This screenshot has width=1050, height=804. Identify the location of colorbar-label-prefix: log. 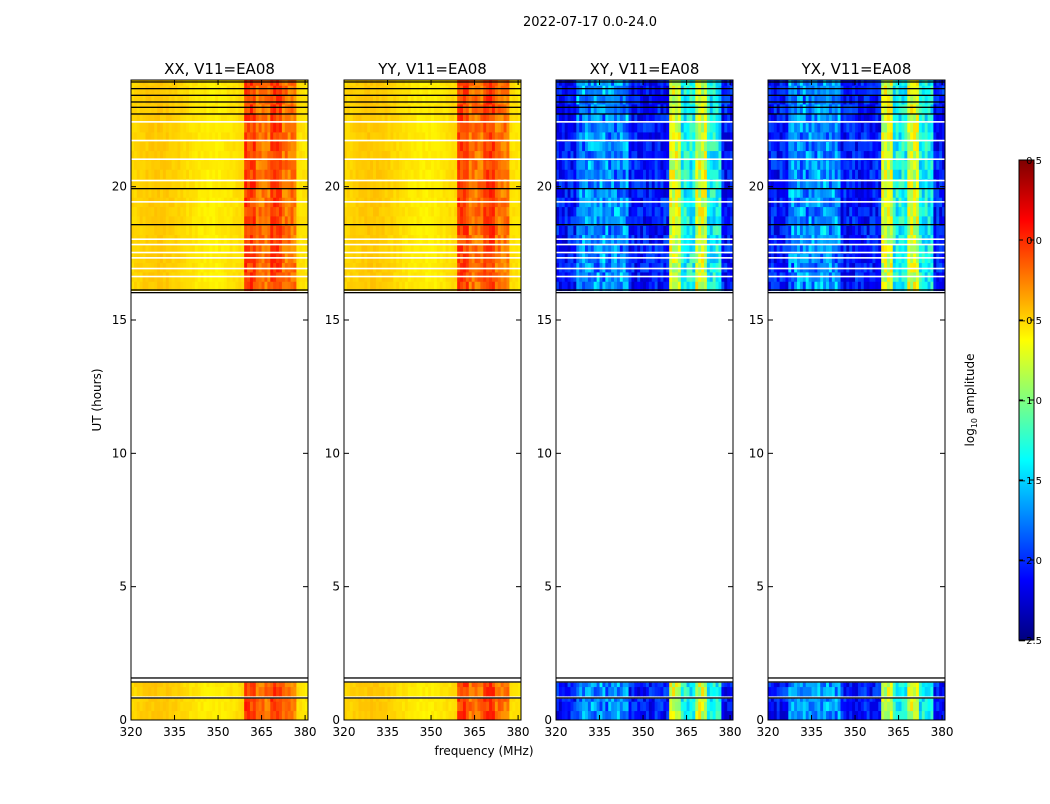
(970, 437).